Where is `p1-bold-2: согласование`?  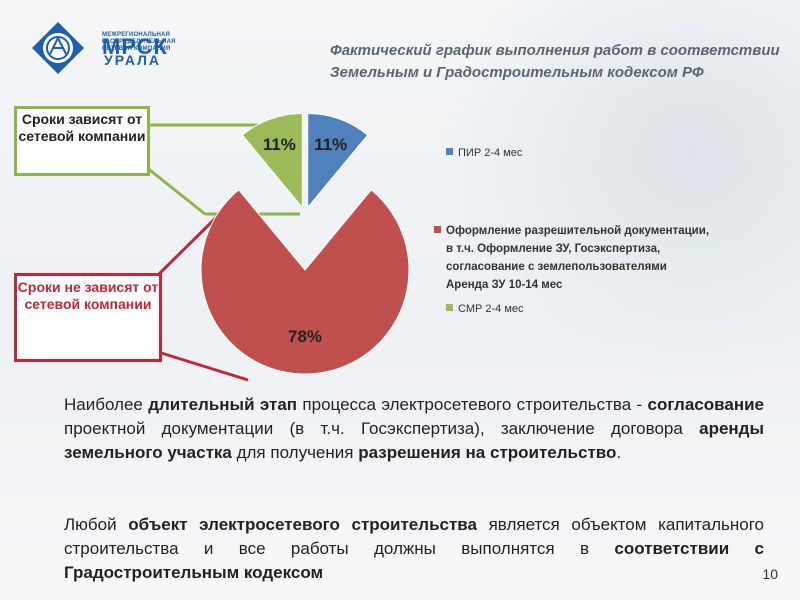 p1-bold-2: согласование is located at coordinates (705, 404).